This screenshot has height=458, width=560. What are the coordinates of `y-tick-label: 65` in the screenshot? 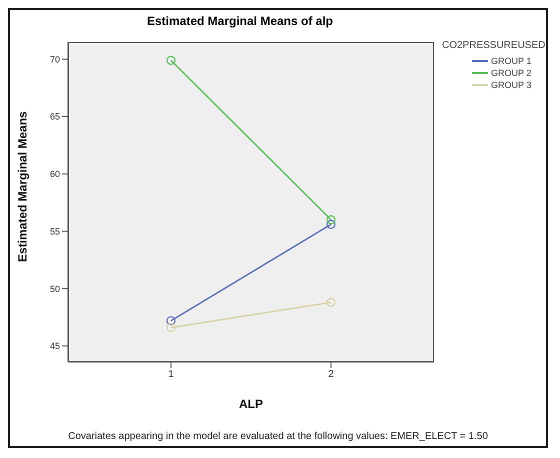 It's located at (55, 117).